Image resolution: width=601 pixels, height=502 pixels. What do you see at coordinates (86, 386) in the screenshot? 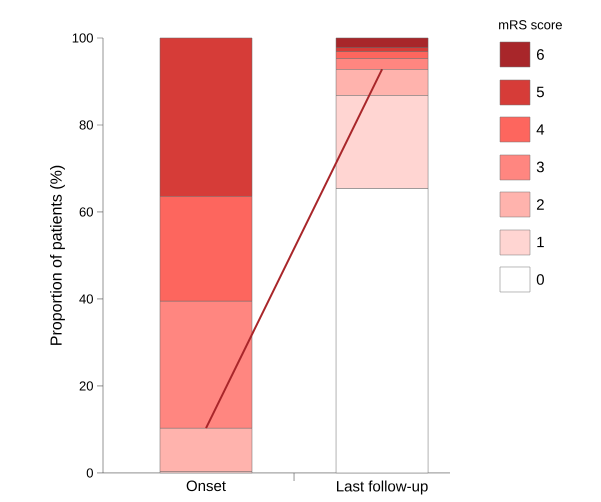
I see `y-tick-label: 20` at bounding box center [86, 386].